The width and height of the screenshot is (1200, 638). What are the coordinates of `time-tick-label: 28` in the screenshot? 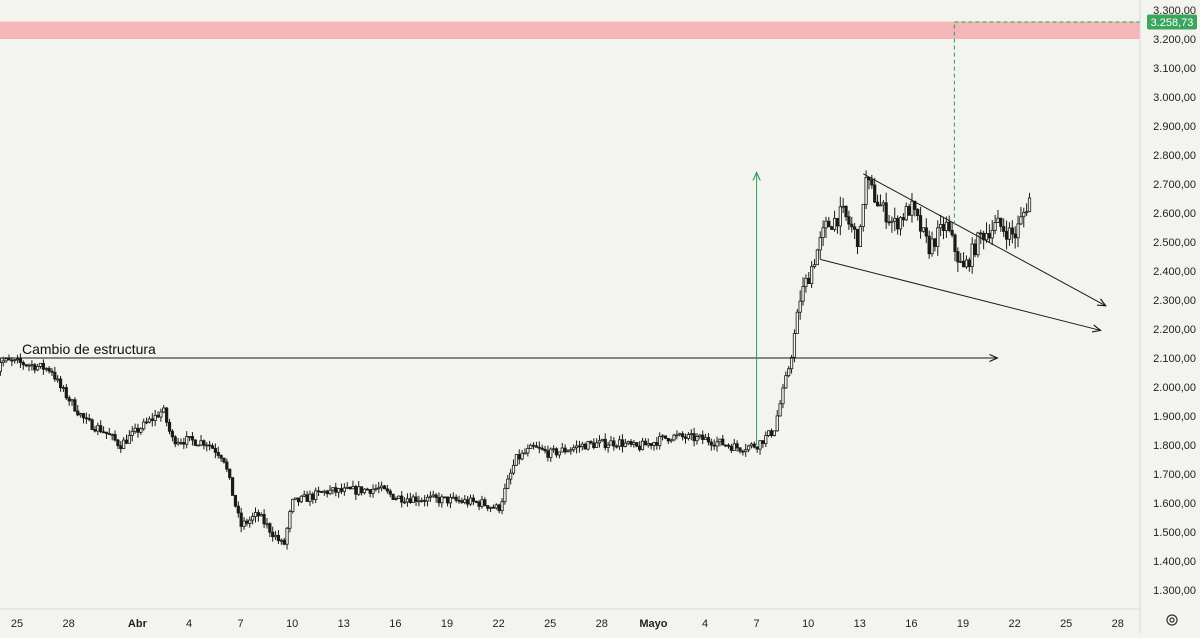 It's located at (68, 624).